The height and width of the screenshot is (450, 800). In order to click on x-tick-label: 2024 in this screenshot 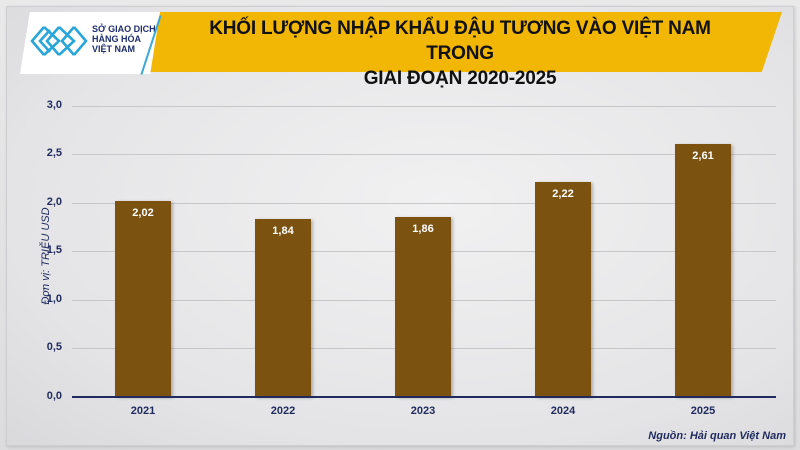, I will do `click(563, 411)`.